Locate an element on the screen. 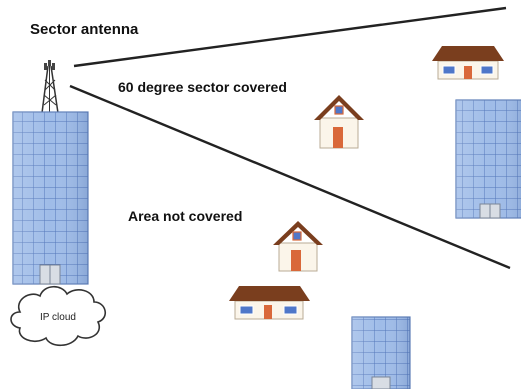  sector-covered-label: 60 degree sector covered is located at coordinates (202, 87).